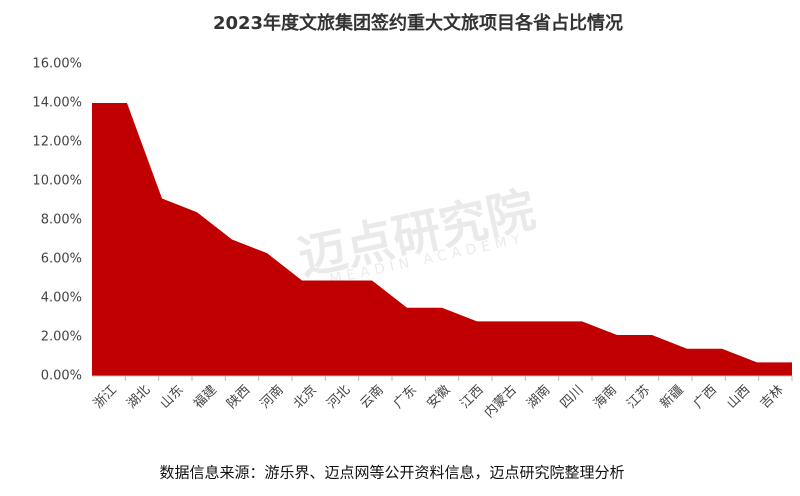 The image size is (800, 496). I want to click on x-tick-label: 河南, so click(272, 397).